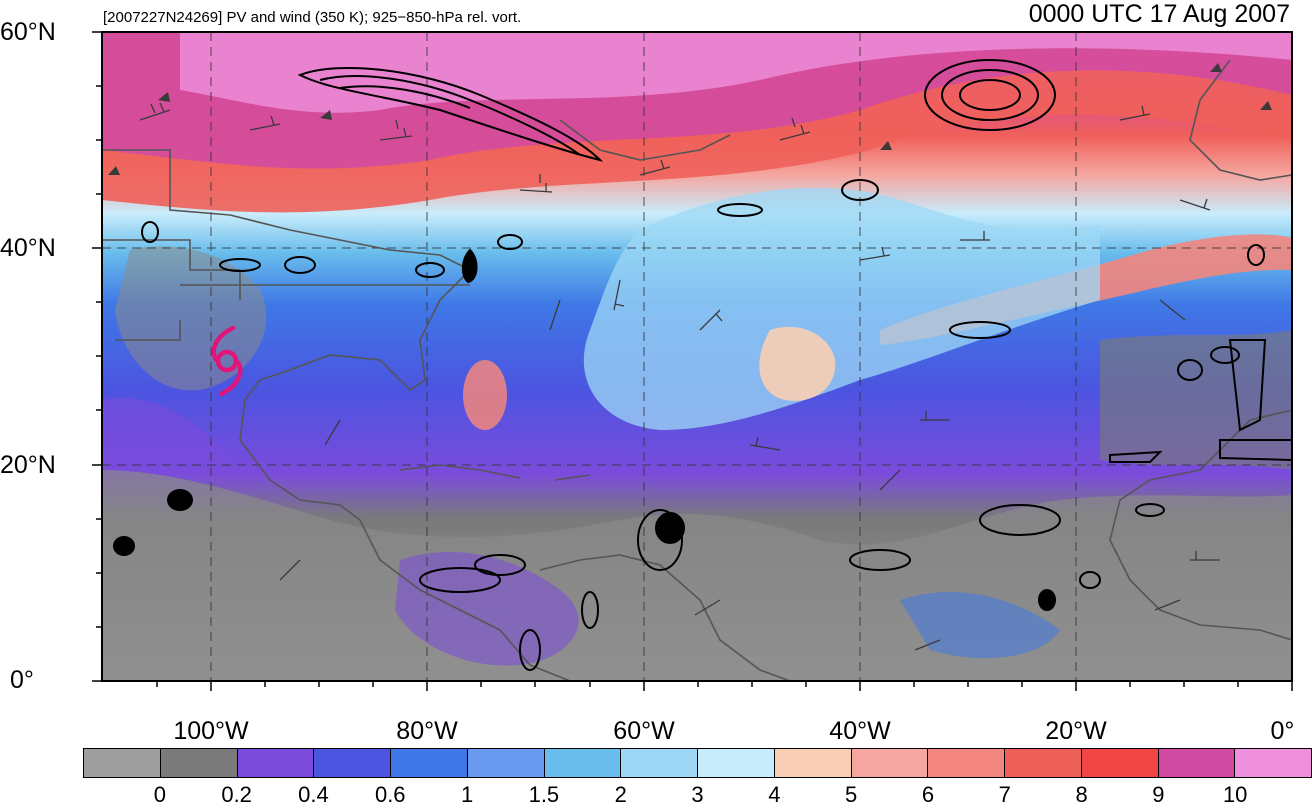 This screenshot has width=1312, height=810. What do you see at coordinates (1158, 794) in the screenshot?
I see `colorbar-tick-label: 9` at bounding box center [1158, 794].